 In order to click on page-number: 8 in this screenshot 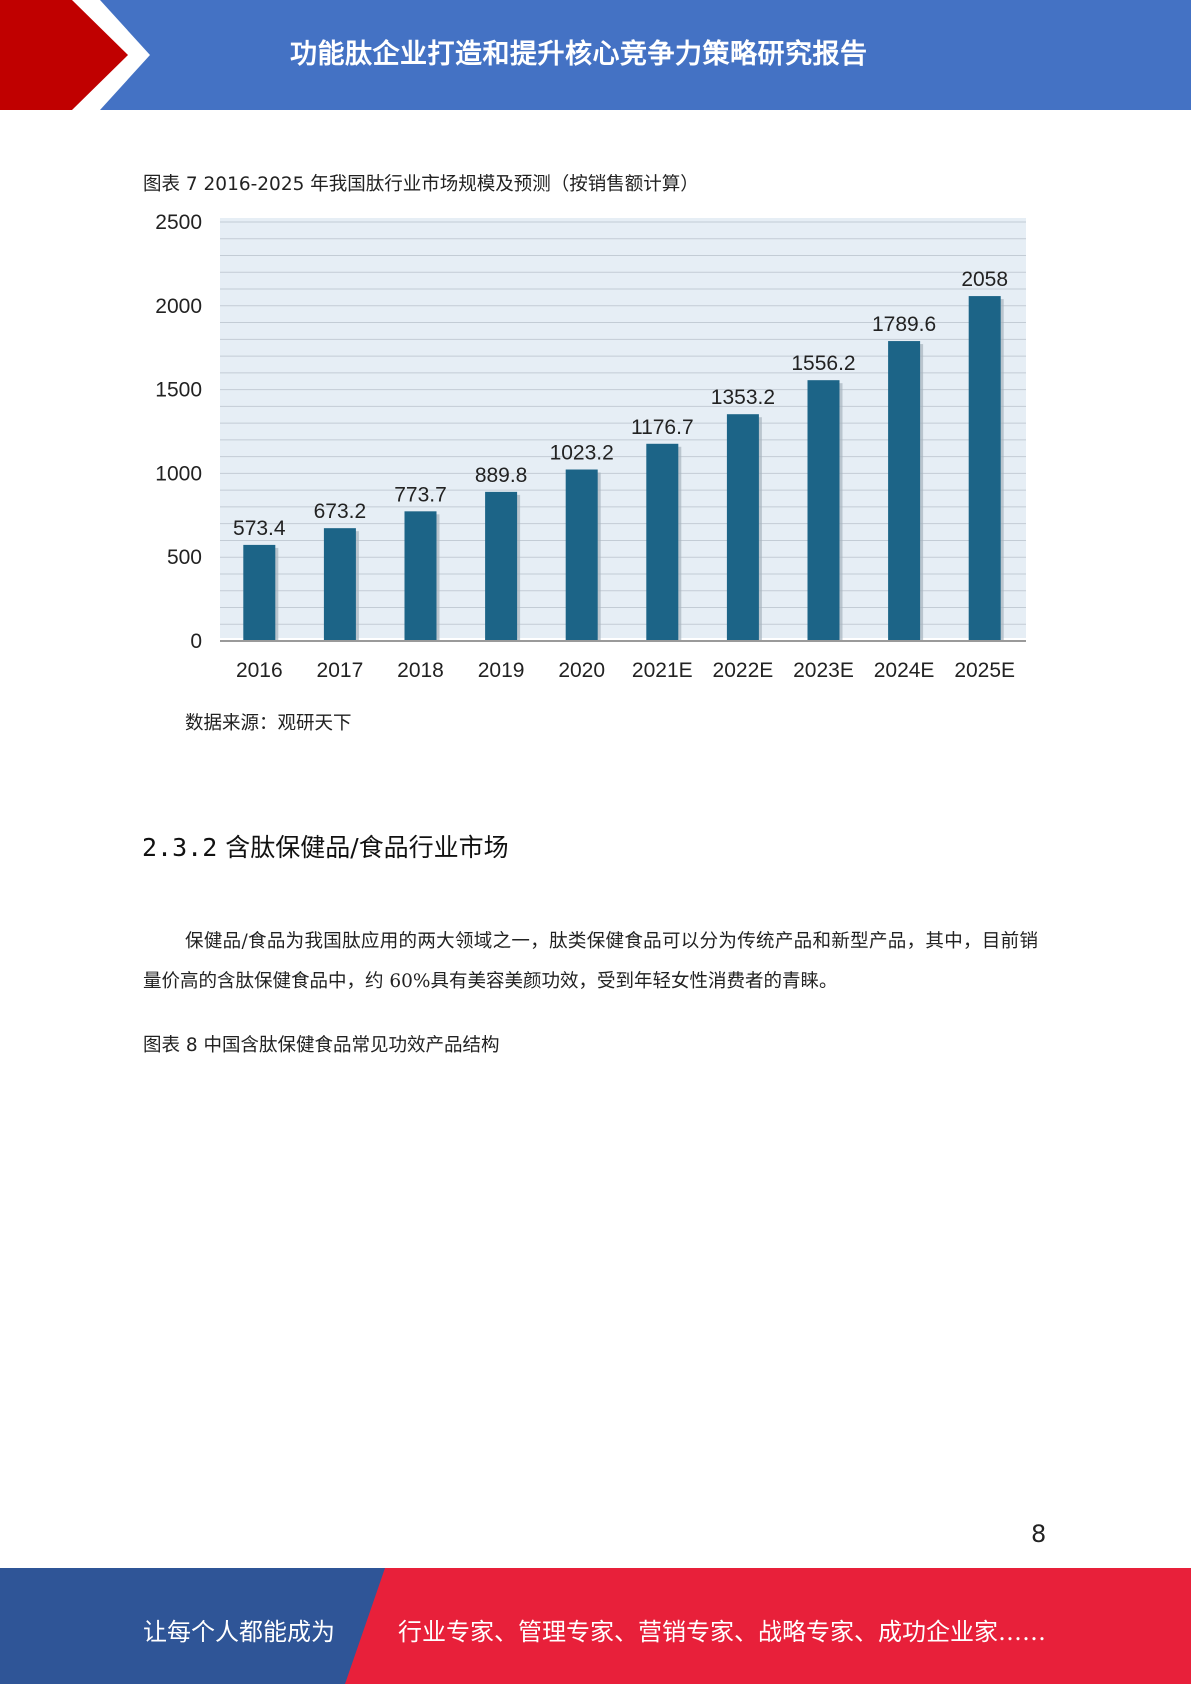, I will do `click(1039, 1534)`.